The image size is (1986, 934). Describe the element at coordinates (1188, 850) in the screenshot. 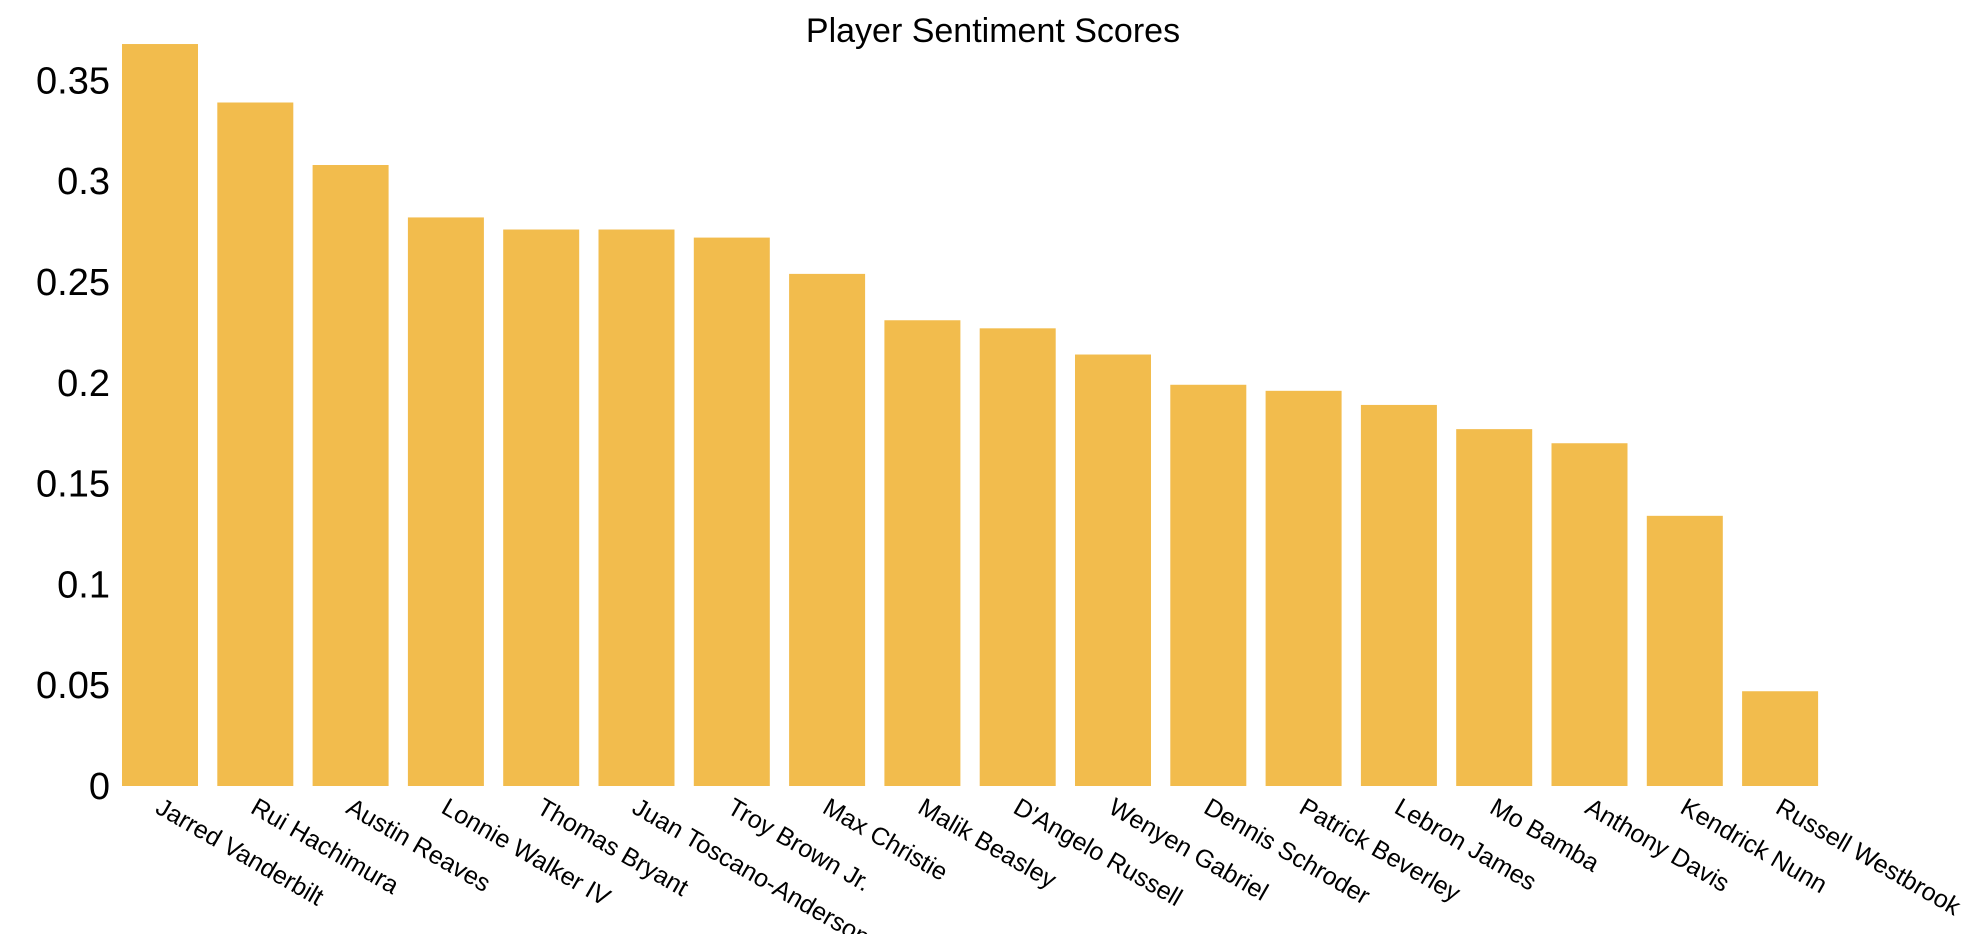

I see `x-tick-label: Wenyen Gabriel` at that location.